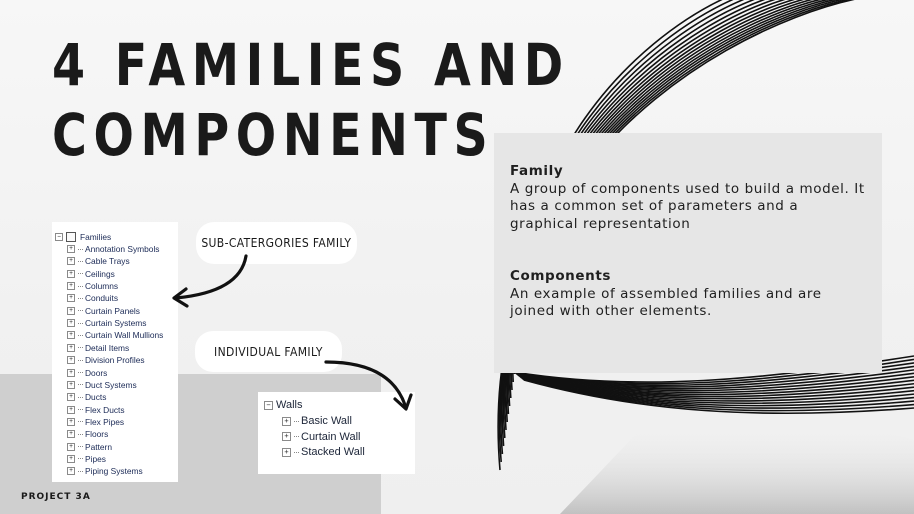  I want to click on tree-item: + Detail Items, so click(98, 348).